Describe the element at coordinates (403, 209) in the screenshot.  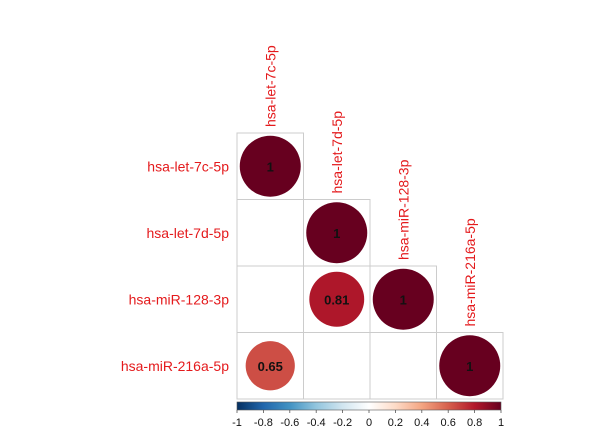
I see `column-label: hsa-miR-128-3p` at that location.